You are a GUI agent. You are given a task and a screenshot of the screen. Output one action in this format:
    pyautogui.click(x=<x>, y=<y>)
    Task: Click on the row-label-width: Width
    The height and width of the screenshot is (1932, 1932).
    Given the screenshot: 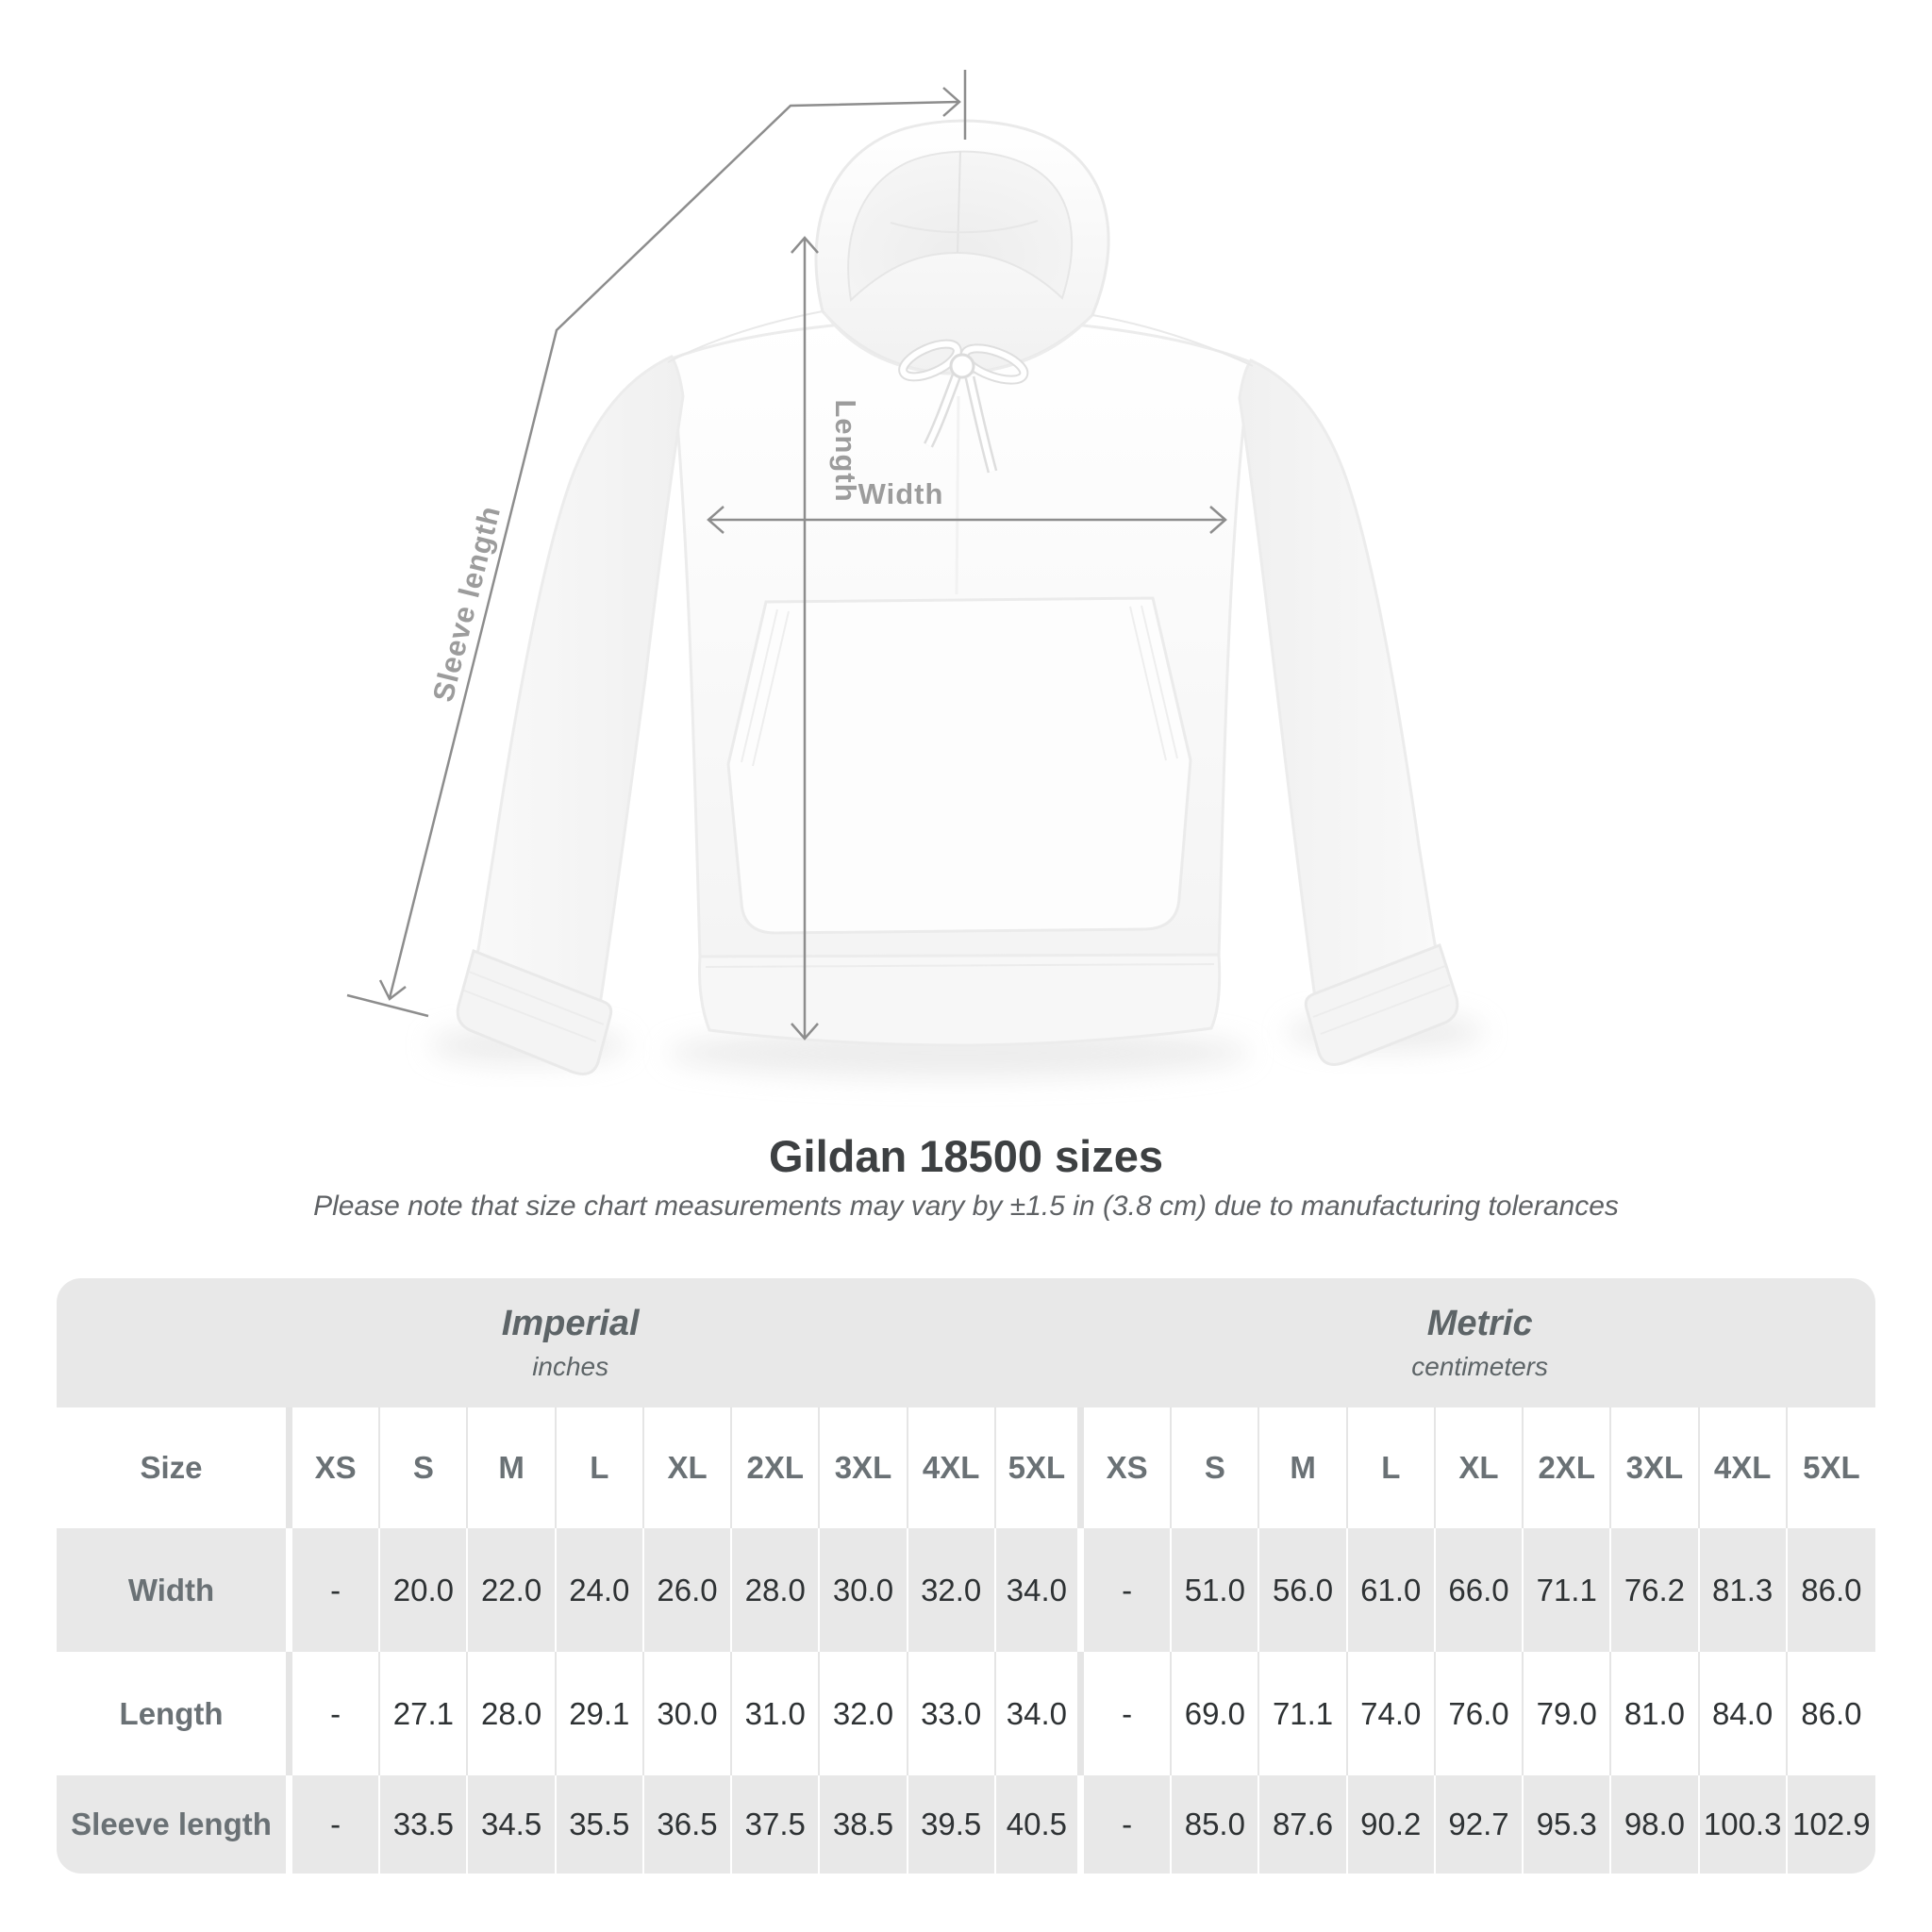 What is the action you would take?
    pyautogui.click(x=175, y=1590)
    